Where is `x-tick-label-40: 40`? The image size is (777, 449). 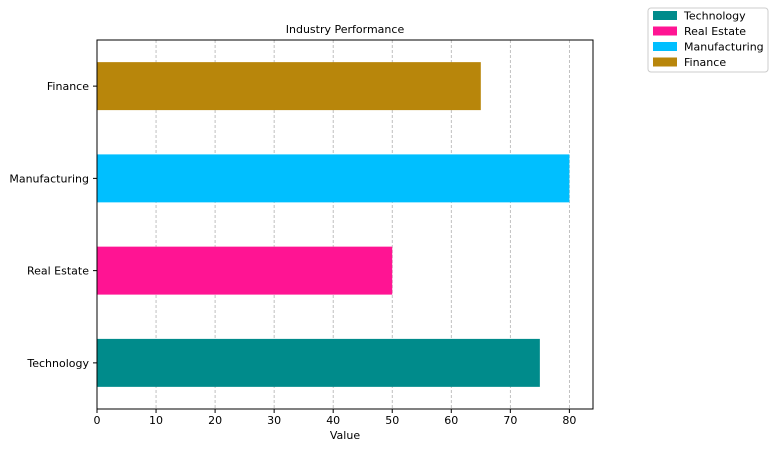
x-tick-label-40: 40 is located at coordinates (333, 420).